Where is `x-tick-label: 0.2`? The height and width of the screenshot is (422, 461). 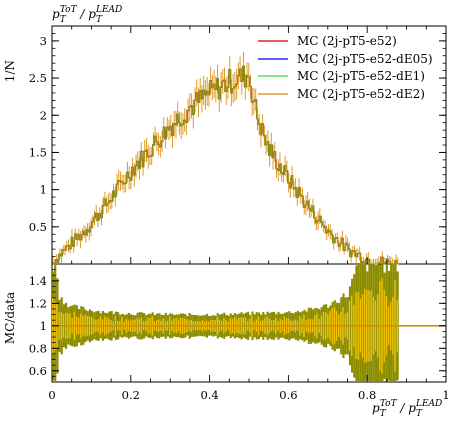 x-tick-label: 0.2 is located at coordinates (131, 395).